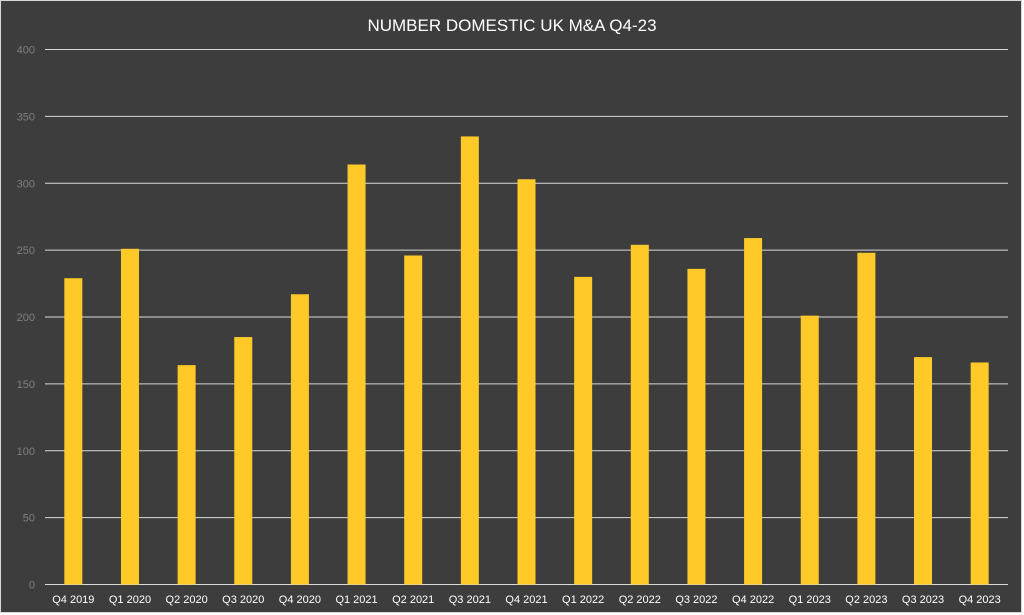  What do you see at coordinates (29, 519) in the screenshot?
I see `y-tick-label: 50` at bounding box center [29, 519].